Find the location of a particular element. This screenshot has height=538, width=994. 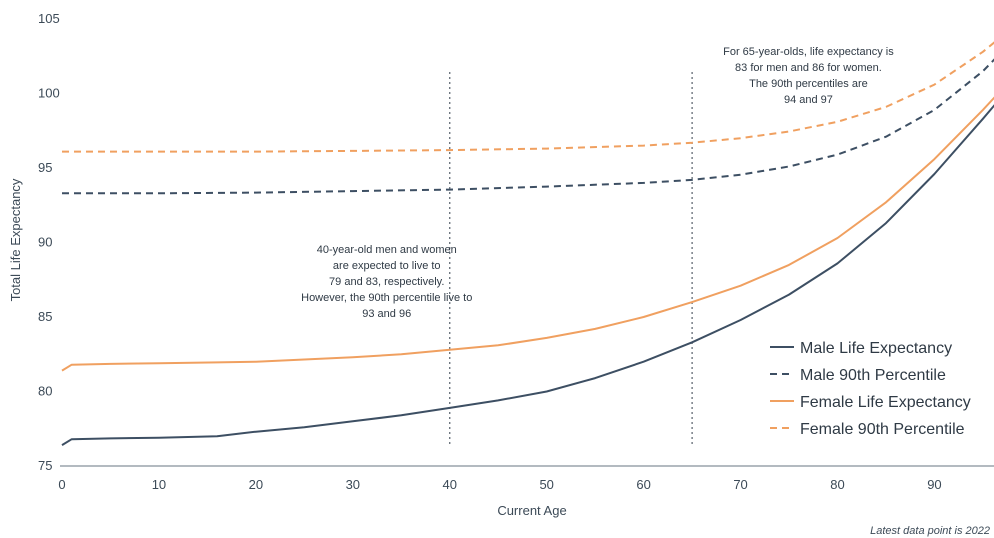

legend-label-female-90th-percentile: Female 90th Percentile is located at coordinates (882, 429).